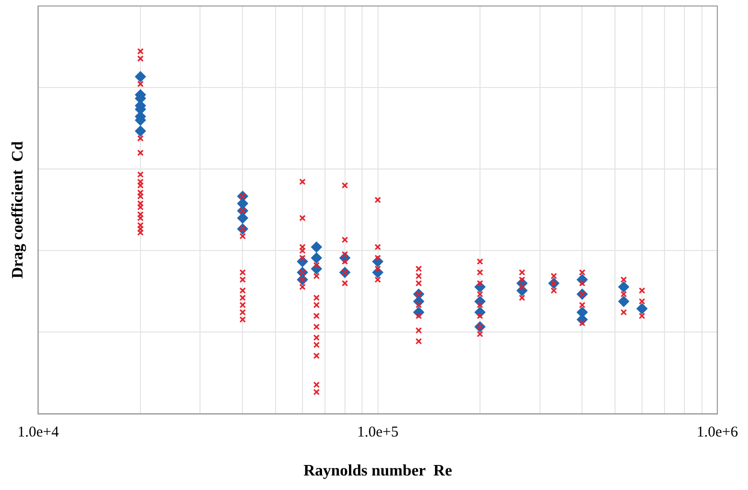 The width and height of the screenshot is (748, 490). What do you see at coordinates (377, 432) in the screenshot?
I see `x-tick-label: 1.0e+5` at bounding box center [377, 432].